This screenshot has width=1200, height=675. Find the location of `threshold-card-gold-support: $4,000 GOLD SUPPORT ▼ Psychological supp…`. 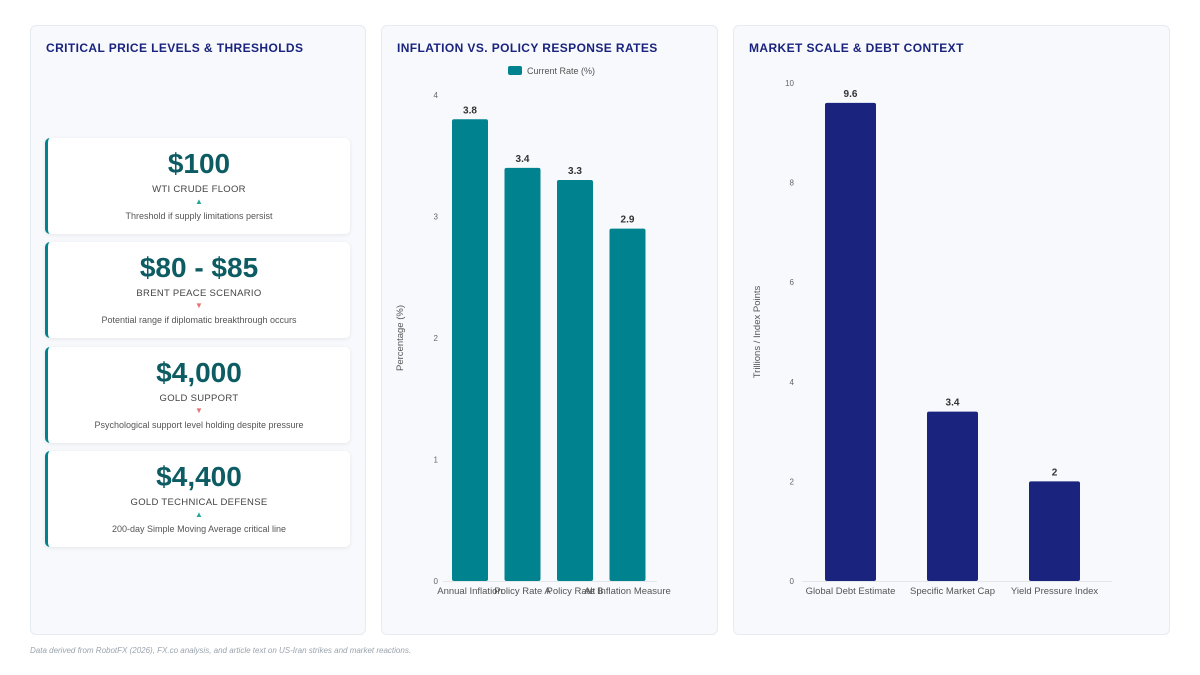

threshold-card-gold-support: $4,000 GOLD SUPPORT ▼ Psychological supp… is located at coordinates (197, 395).